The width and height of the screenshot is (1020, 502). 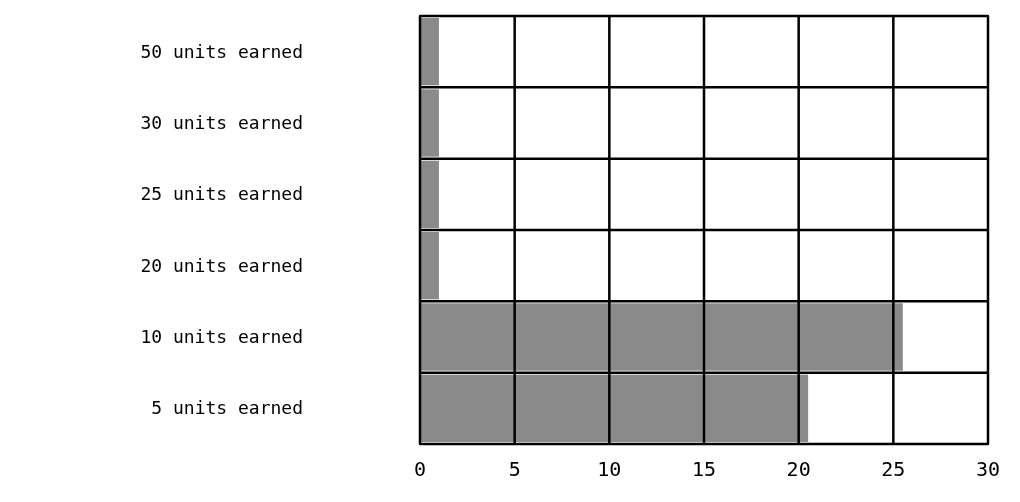 I want to click on x-tick-label: 5, so click(x=514, y=469).